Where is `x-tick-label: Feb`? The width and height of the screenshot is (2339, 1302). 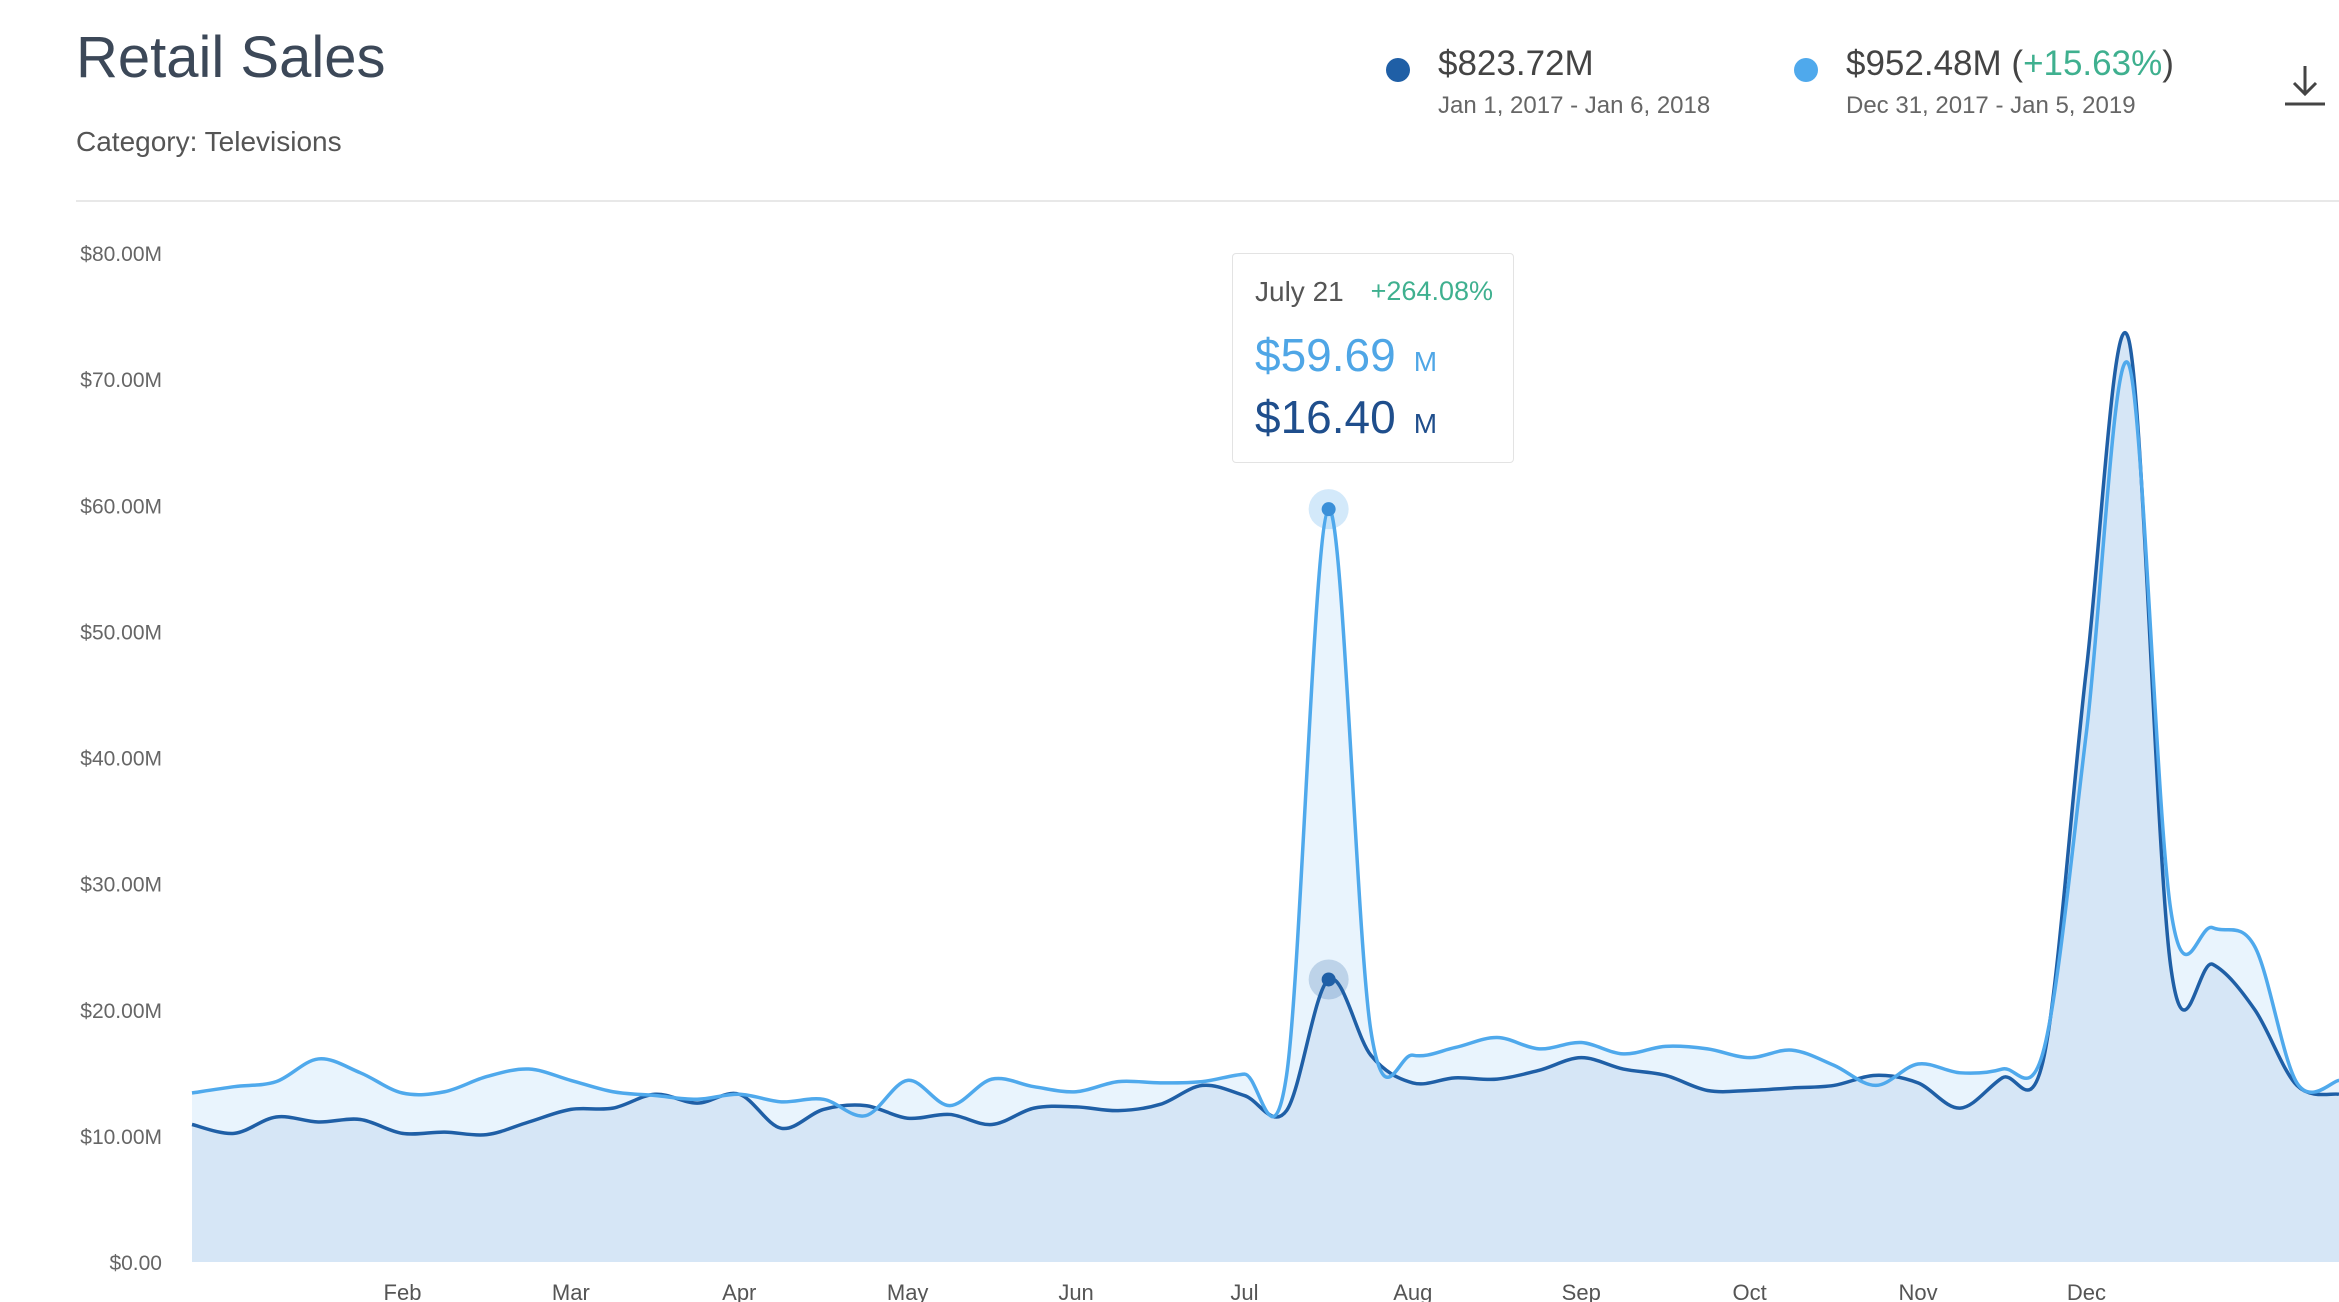 x-tick-label: Feb is located at coordinates (403, 1291).